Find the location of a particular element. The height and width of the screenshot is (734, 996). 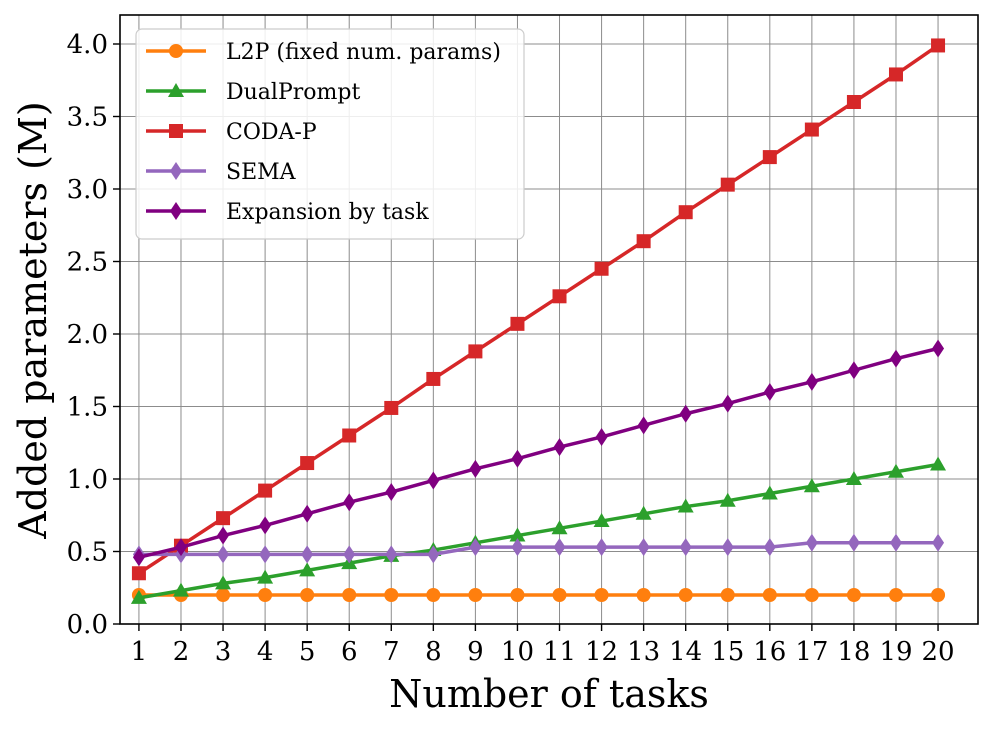

legend-label: SEMA is located at coordinates (261, 172).